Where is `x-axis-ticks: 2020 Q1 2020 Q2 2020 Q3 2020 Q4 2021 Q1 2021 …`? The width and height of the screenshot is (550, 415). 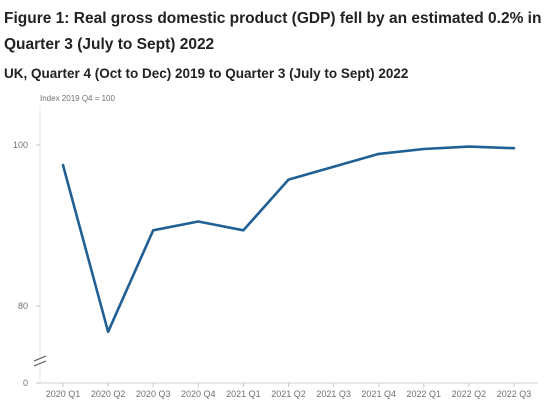 x-axis-ticks: 2020 Q1 2020 Q2 2020 Q3 2020 Q4 2021 Q1 2021 … is located at coordinates (289, 391).